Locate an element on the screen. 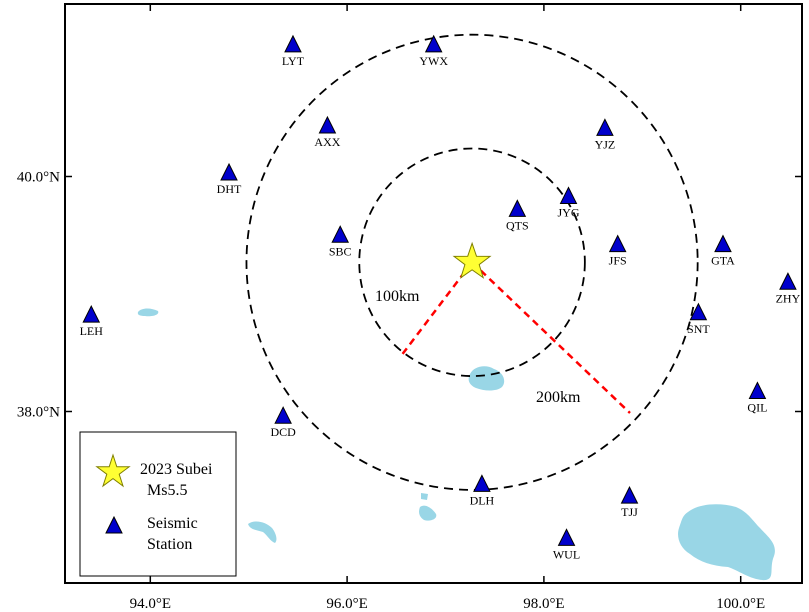 This screenshot has height=612, width=809. lake-dlh-north is located at coordinates (424, 496).